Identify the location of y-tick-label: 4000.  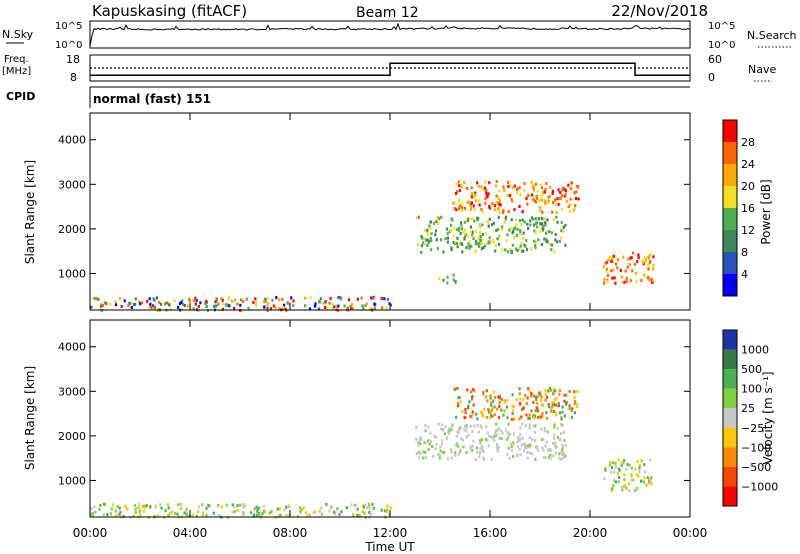
(72, 140).